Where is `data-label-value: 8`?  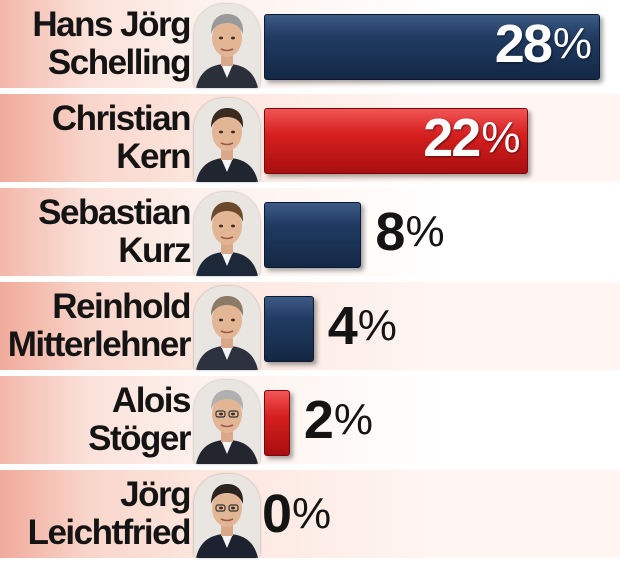 data-label-value: 8 is located at coordinates (390, 232).